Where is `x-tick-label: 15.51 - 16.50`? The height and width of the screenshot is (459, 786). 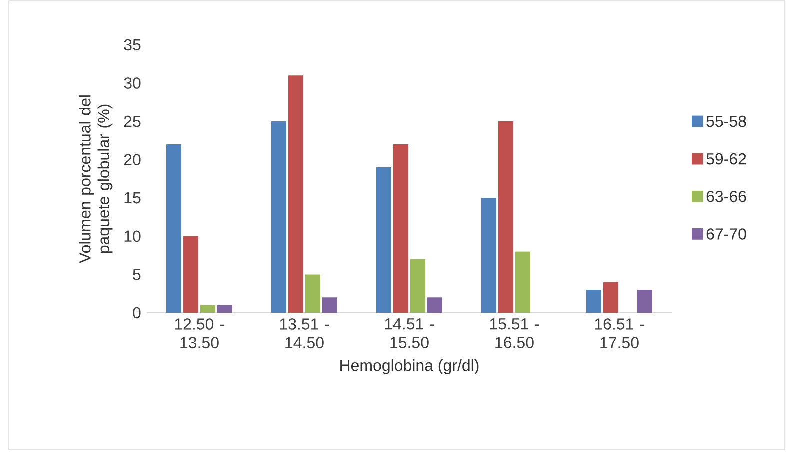
x-tick-label: 15.51 - 16.50 is located at coordinates (515, 333).